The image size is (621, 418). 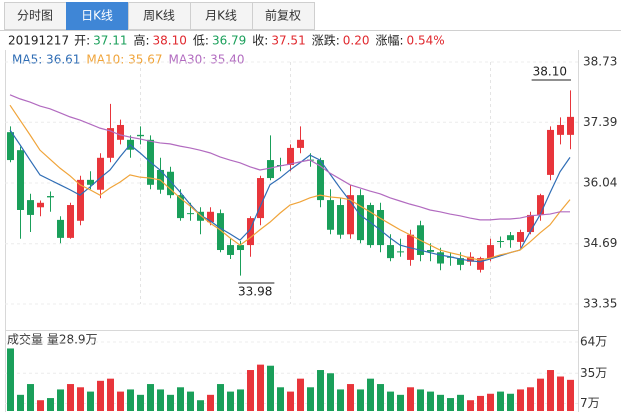 What do you see at coordinates (229, 41) in the screenshot?
I see `info-value: 36.79` at bounding box center [229, 41].